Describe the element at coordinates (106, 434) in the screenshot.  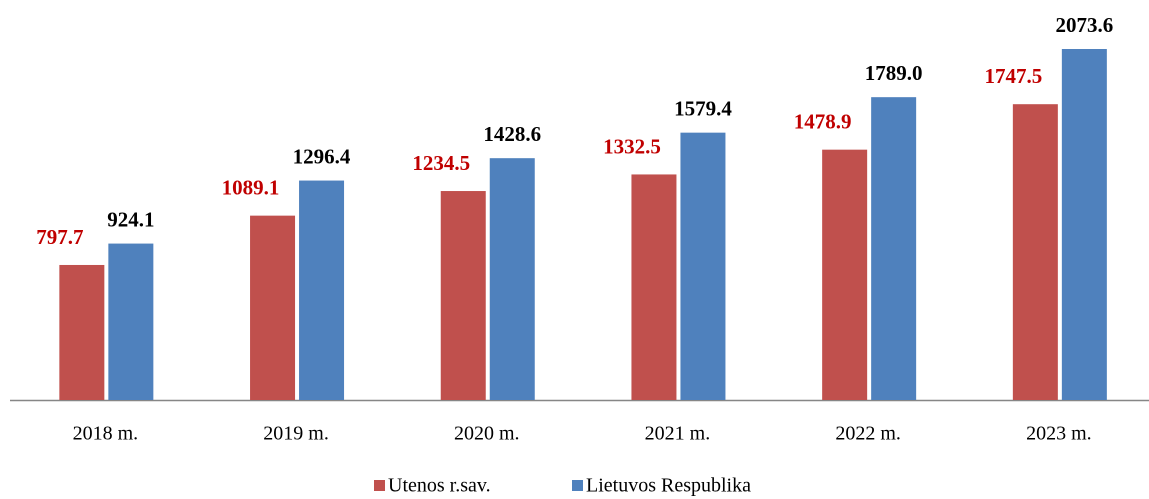
I see `x-tick-label: 2018 m.` at that location.